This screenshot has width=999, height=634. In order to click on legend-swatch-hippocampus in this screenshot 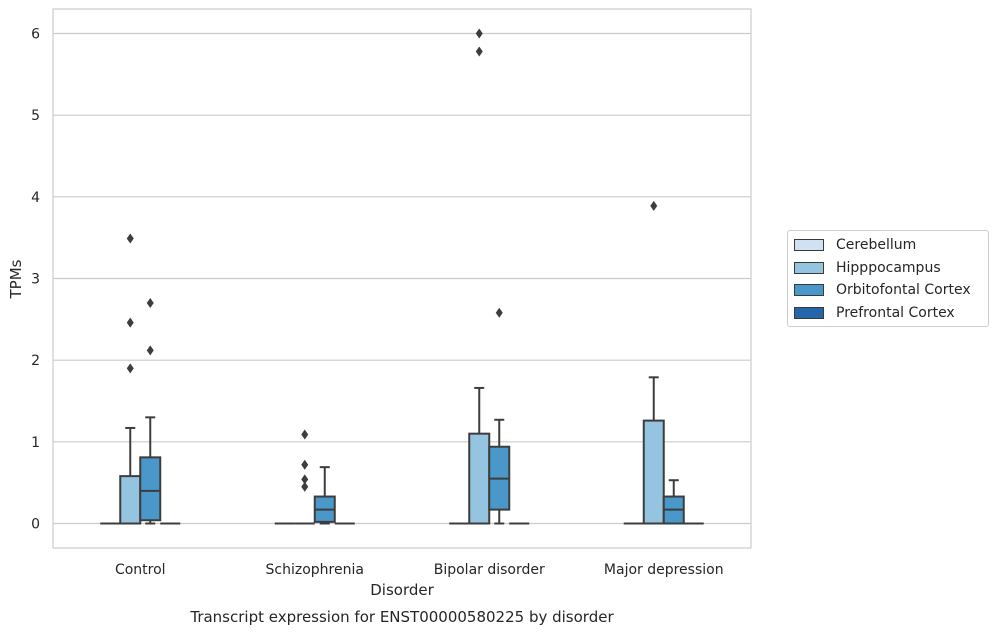, I will do `click(809, 268)`.